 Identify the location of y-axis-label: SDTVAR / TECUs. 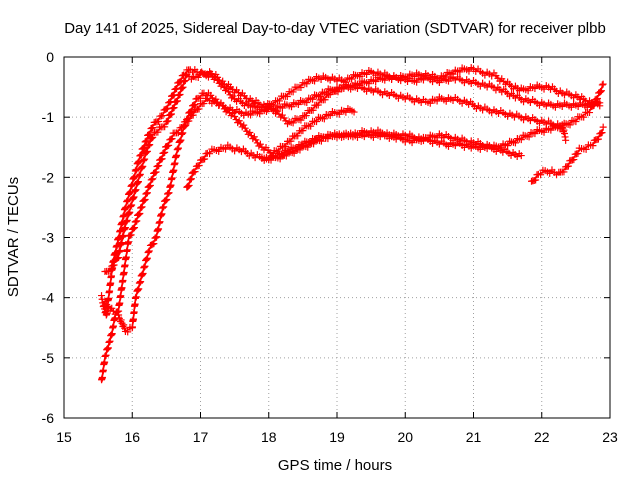
(13, 237).